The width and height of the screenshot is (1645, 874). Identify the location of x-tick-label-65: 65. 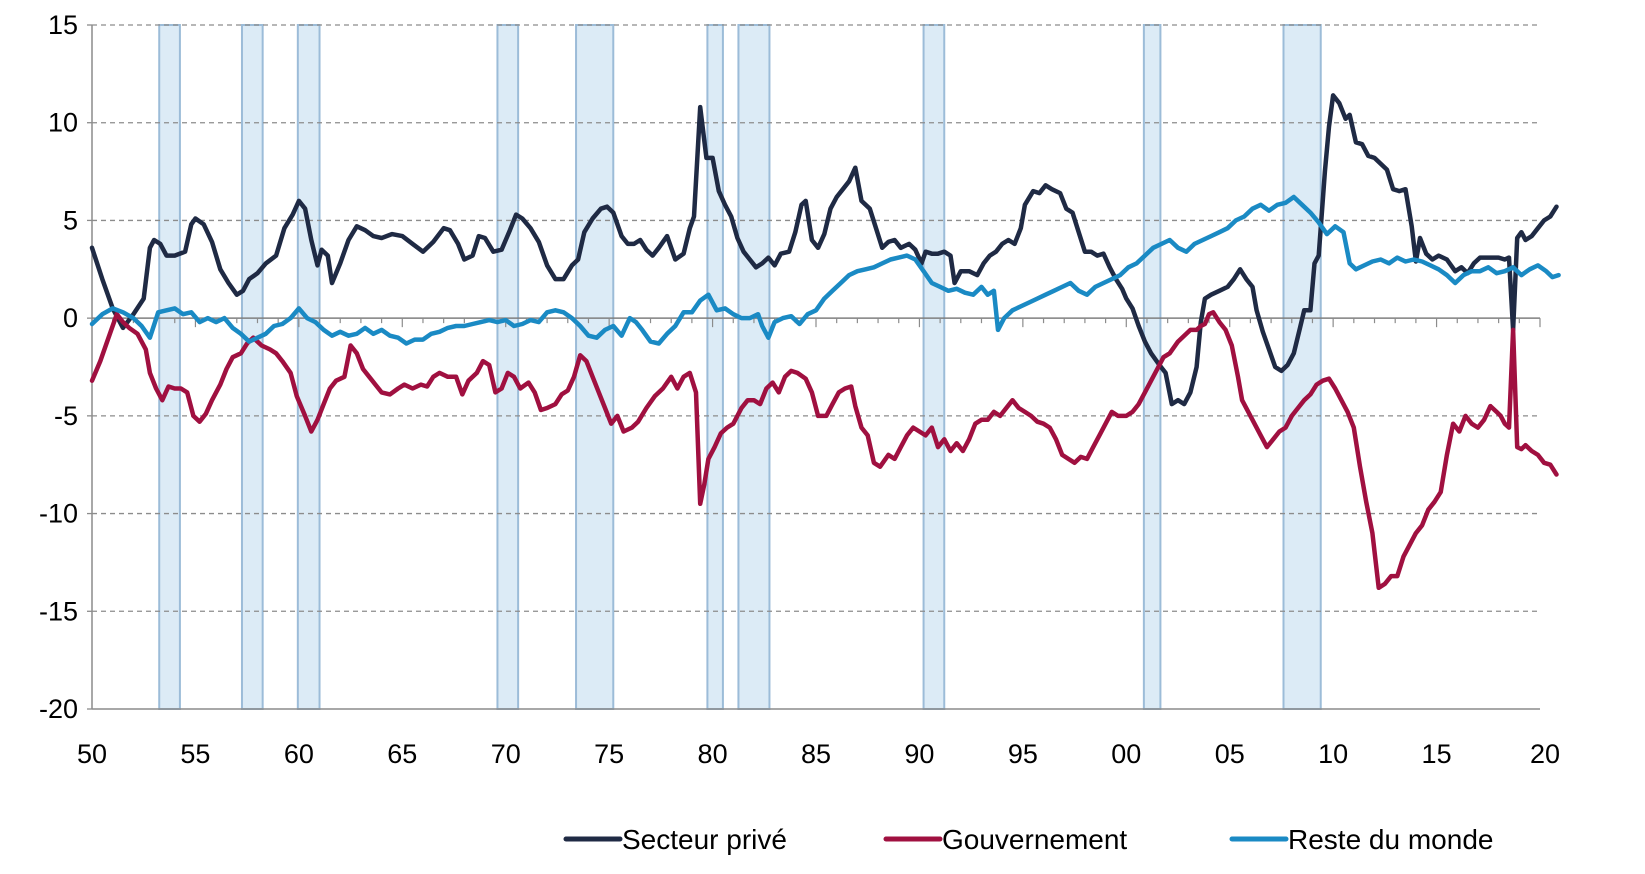
(402, 754).